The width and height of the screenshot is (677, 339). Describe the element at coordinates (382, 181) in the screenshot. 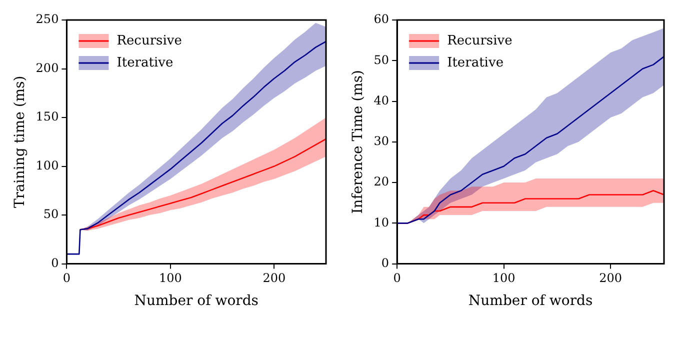

I see `y-tick-label: 20` at that location.